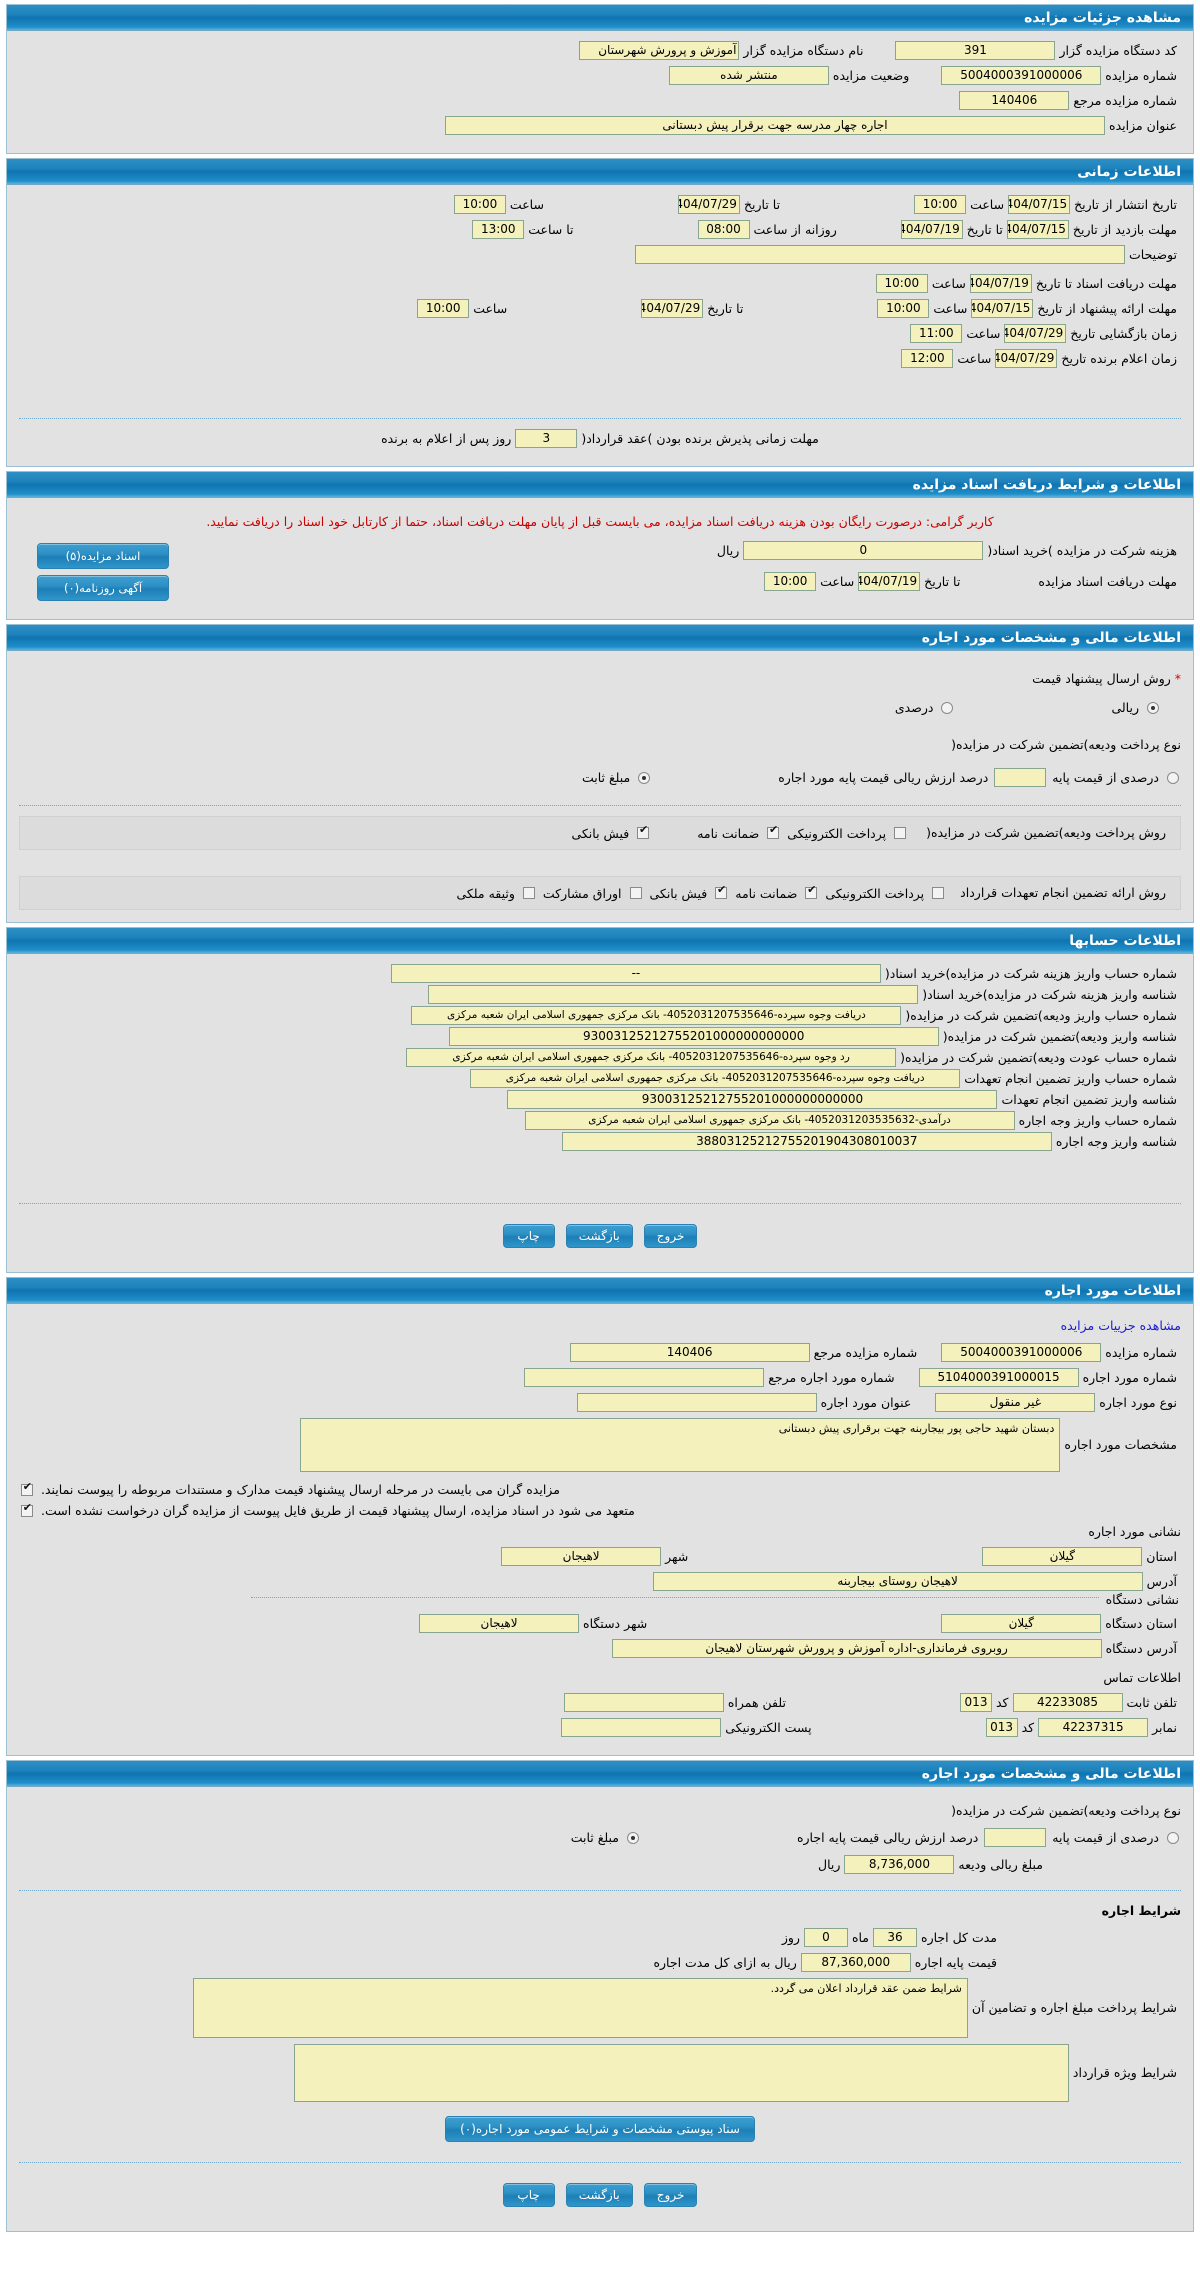 Image resolution: width=1200 pixels, height=2283 pixels. What do you see at coordinates (103, 556) in the screenshot?
I see `auction-documents-button: اسناد مزایده(۵)` at bounding box center [103, 556].